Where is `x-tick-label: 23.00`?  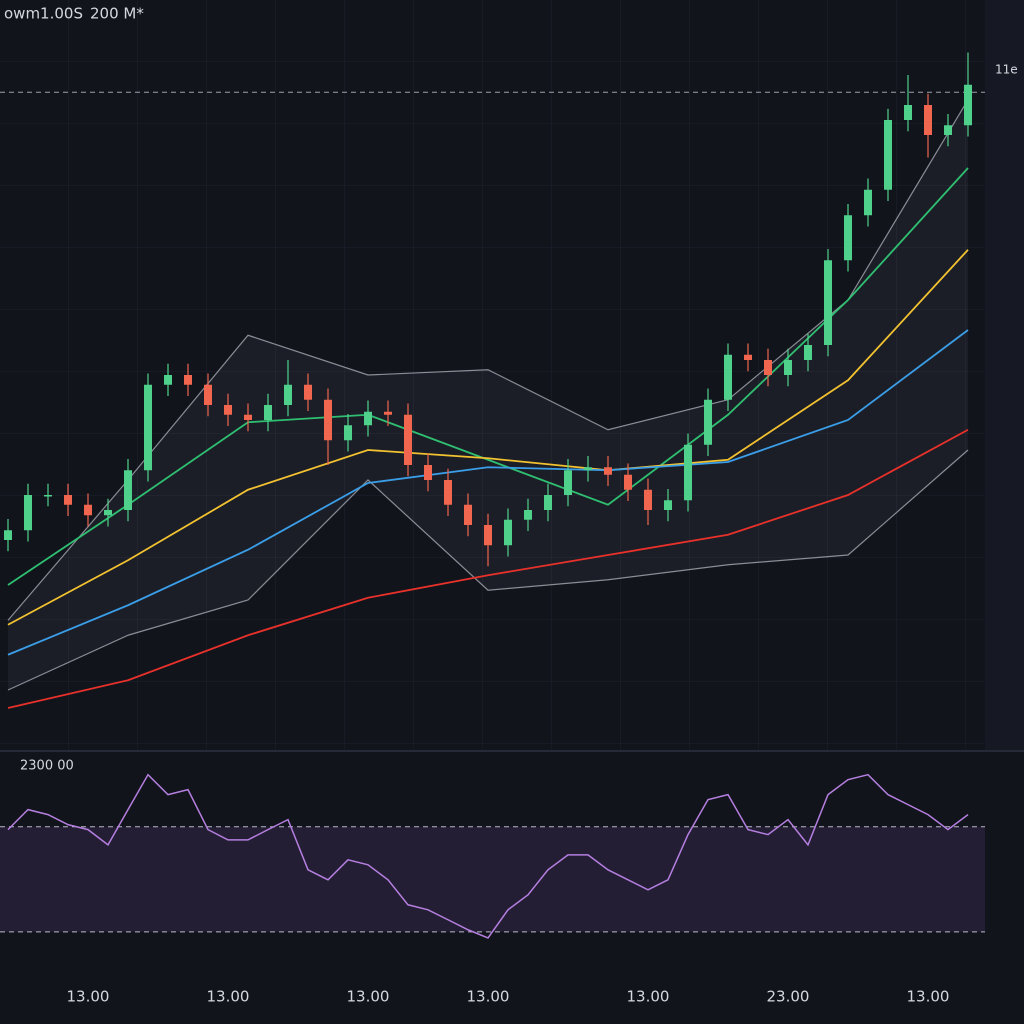 x-tick-label: 23.00 is located at coordinates (788, 997).